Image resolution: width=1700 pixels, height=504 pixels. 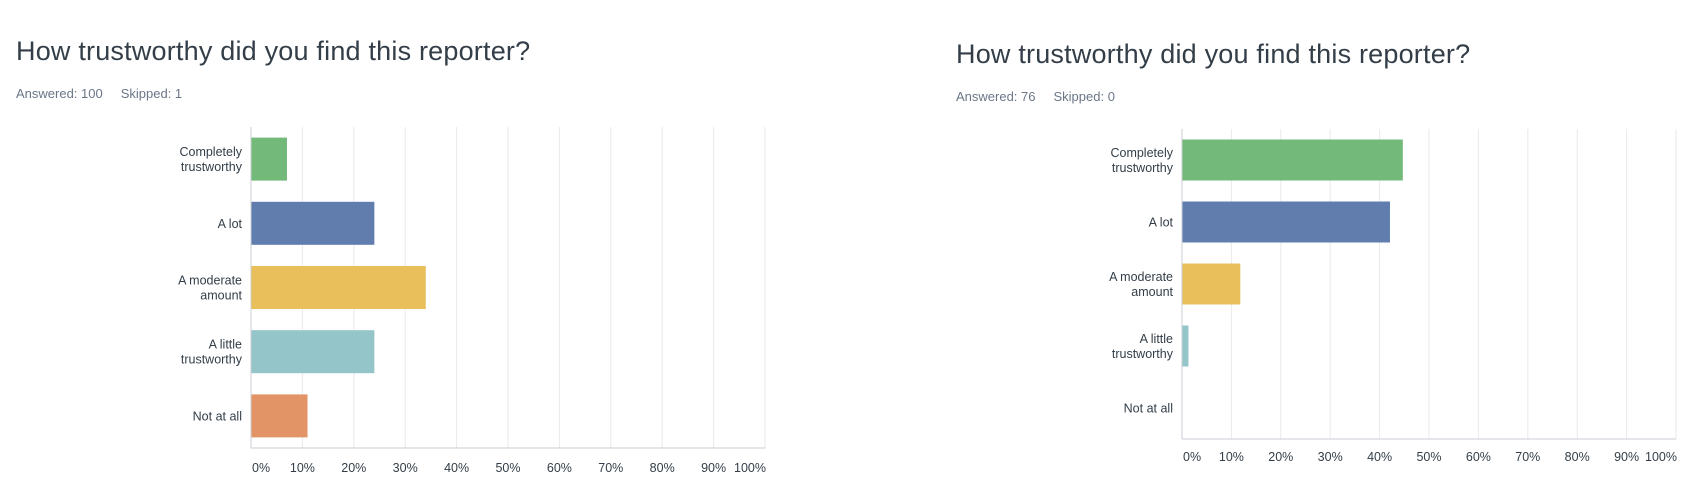 I want to click on skipped-count: Skipped: 0, so click(x=1084, y=96).